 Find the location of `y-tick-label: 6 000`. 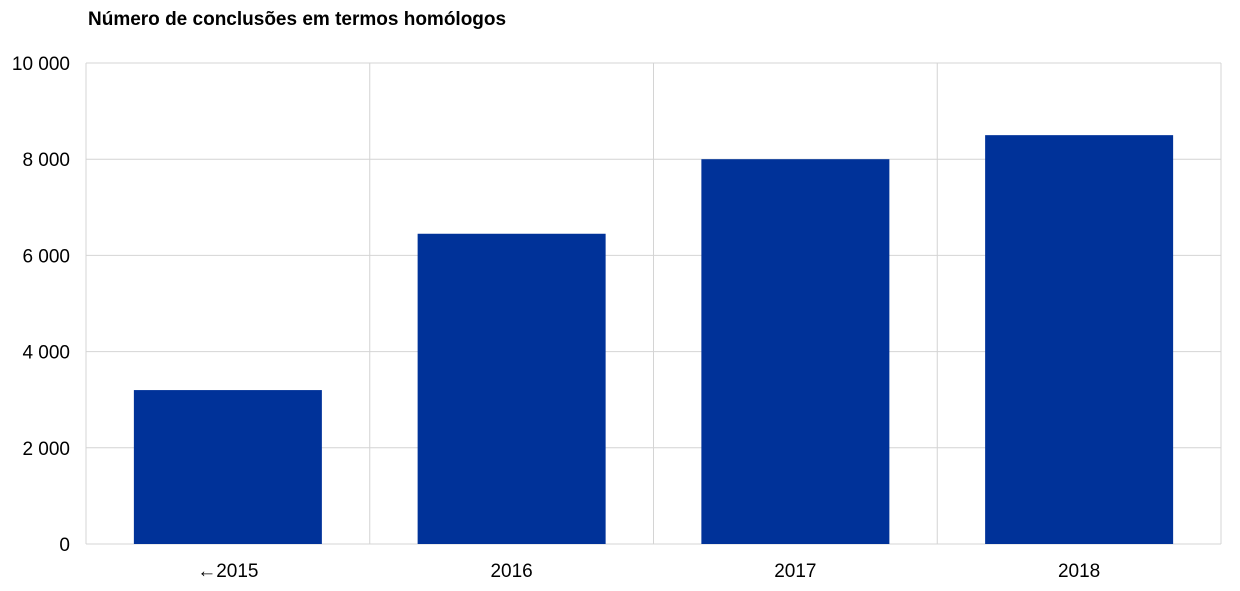

y-tick-label: 6 000 is located at coordinates (46, 256).